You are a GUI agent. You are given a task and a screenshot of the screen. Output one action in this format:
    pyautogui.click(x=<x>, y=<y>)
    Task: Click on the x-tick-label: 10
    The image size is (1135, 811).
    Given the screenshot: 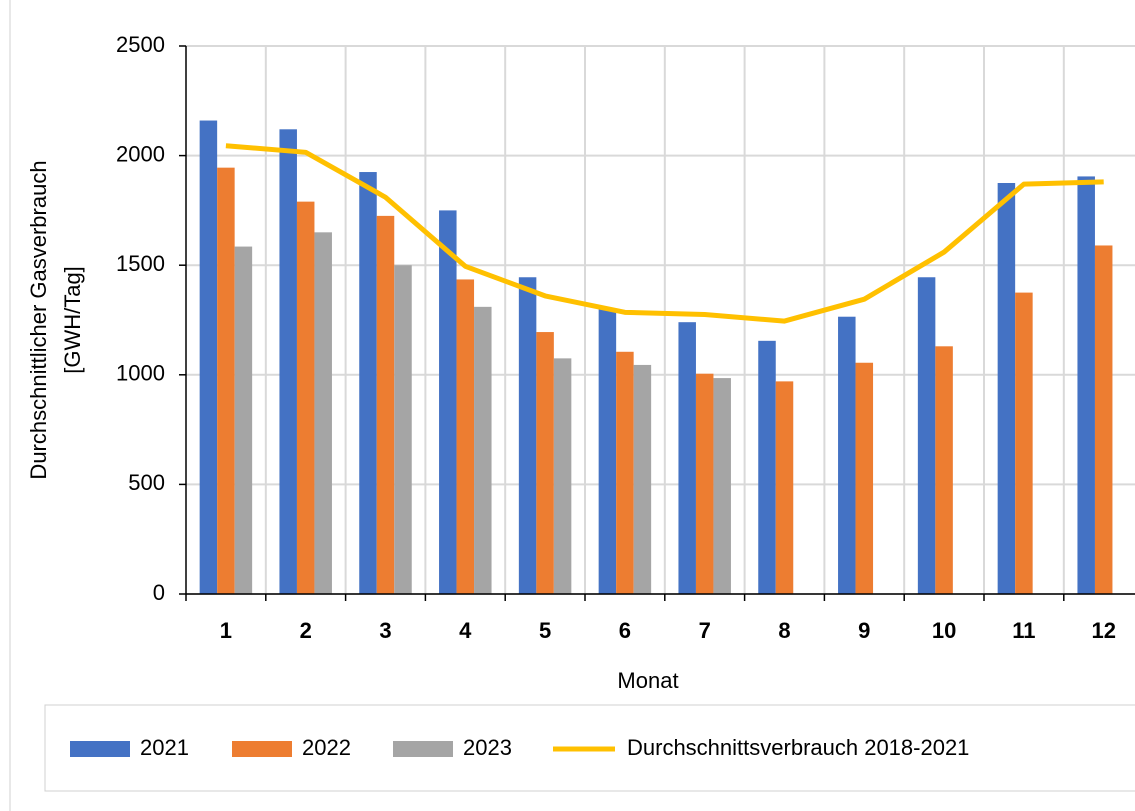 What is the action you would take?
    pyautogui.click(x=944, y=630)
    